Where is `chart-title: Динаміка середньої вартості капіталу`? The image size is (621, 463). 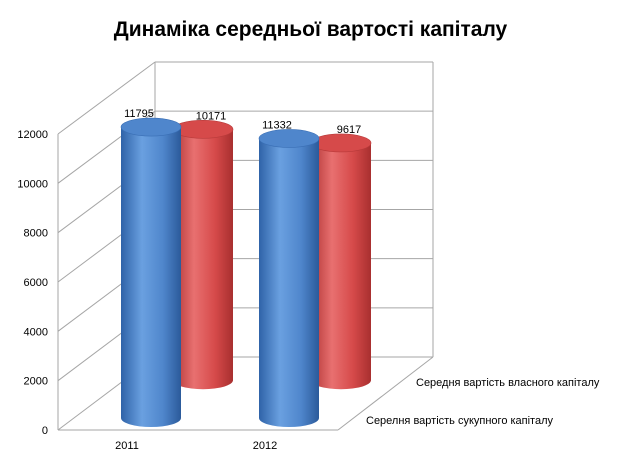
chart-title: Динаміка середньої вартості капіталу is located at coordinates (310, 29).